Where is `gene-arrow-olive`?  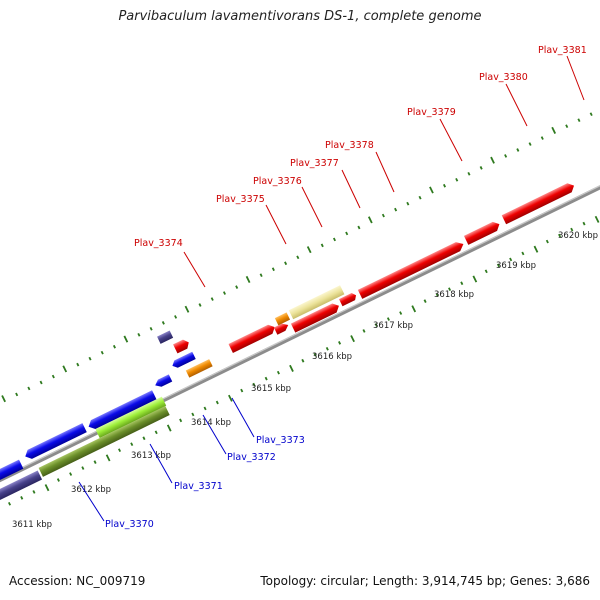
gene-arrow-olive is located at coordinates (104, 441).